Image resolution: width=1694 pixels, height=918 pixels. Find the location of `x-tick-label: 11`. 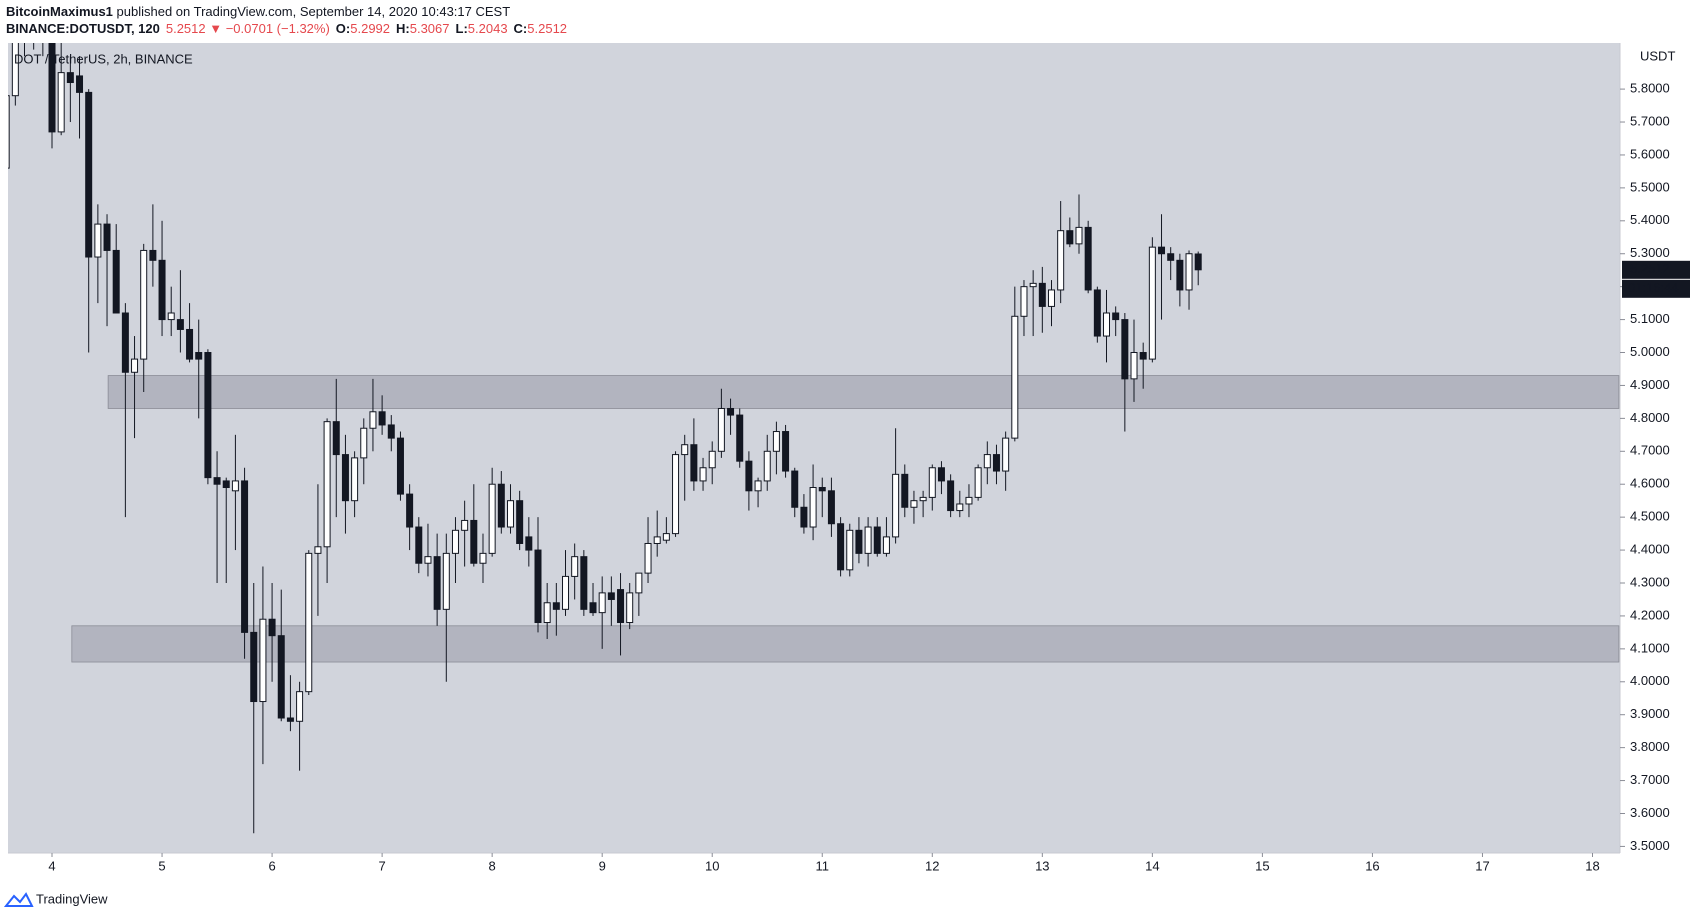

x-tick-label: 11 is located at coordinates (823, 865).